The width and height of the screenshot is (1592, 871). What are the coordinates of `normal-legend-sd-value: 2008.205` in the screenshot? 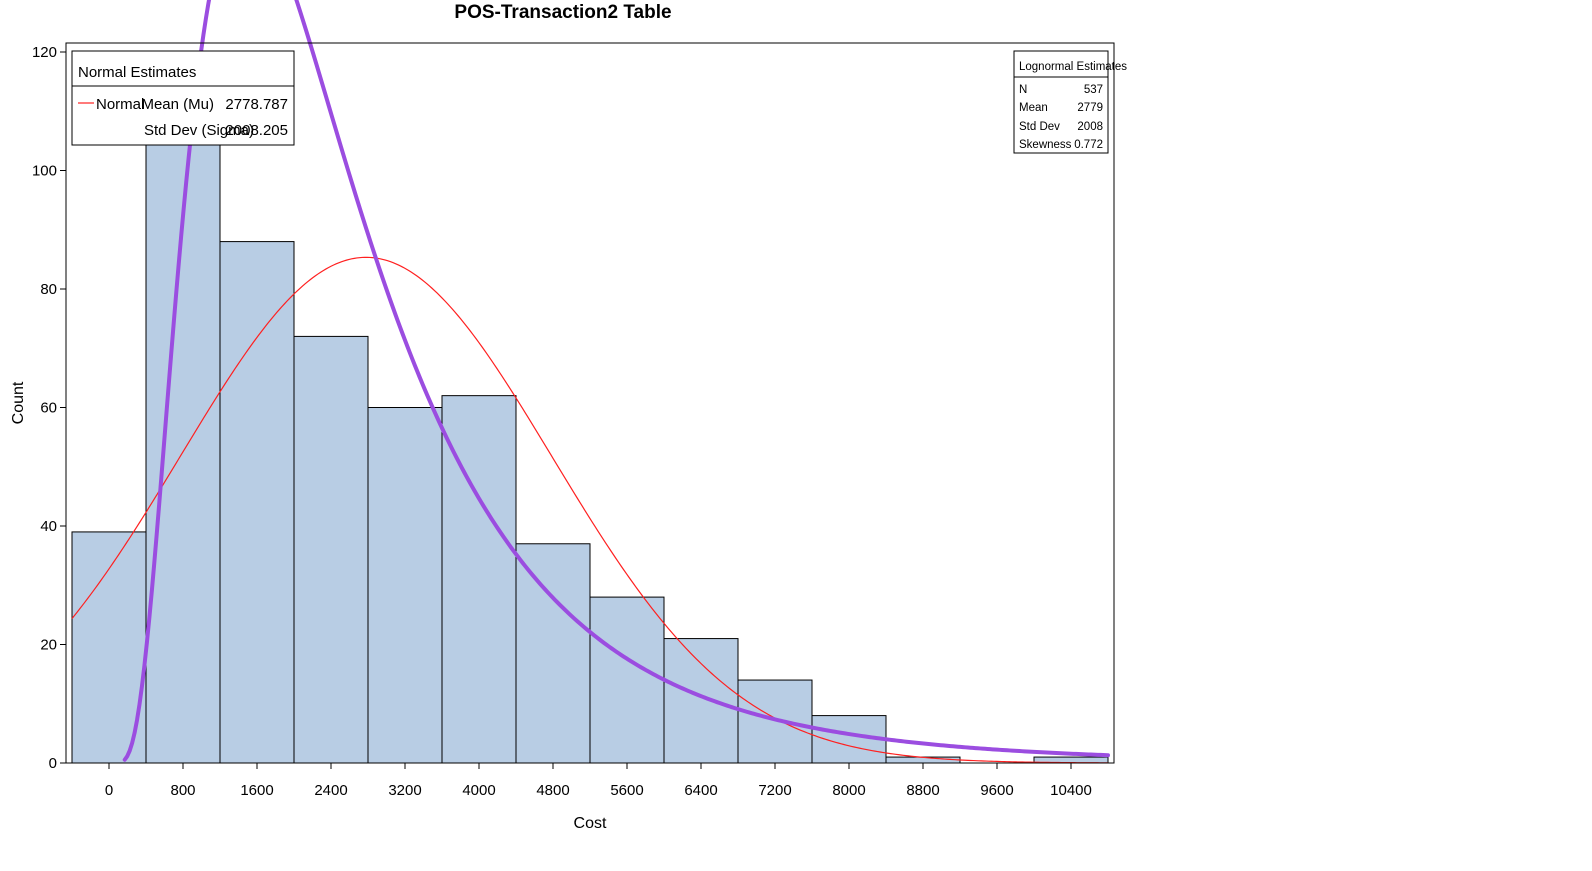 It's located at (256, 130).